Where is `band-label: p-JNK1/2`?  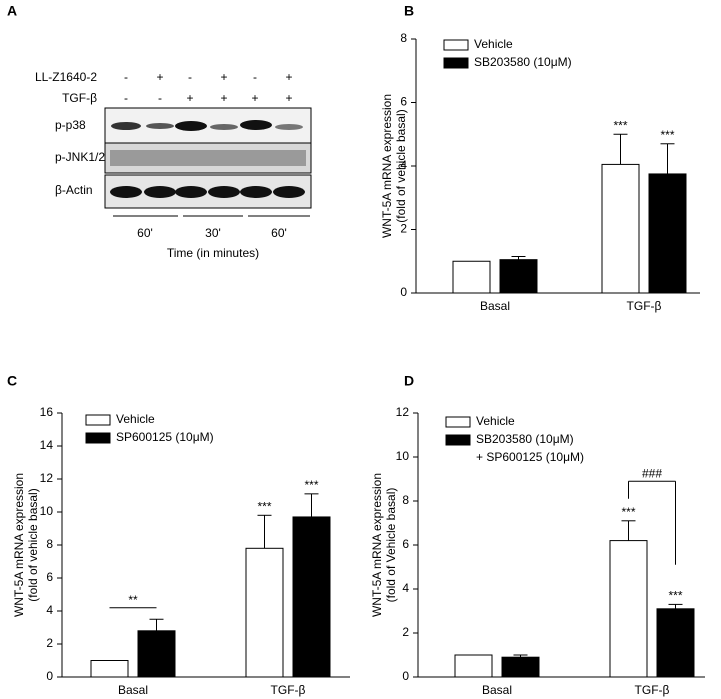 band-label: p-JNK1/2 is located at coordinates (80, 157).